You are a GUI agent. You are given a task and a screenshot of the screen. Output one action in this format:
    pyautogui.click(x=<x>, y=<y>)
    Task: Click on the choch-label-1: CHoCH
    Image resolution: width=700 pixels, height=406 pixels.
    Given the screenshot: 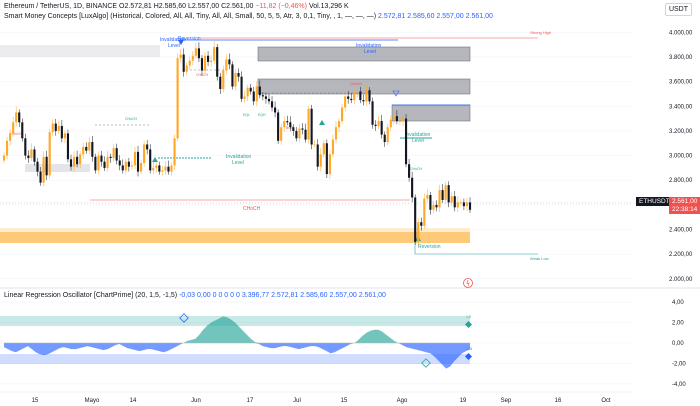 What is the action you would take?
    pyautogui.click(x=131, y=119)
    